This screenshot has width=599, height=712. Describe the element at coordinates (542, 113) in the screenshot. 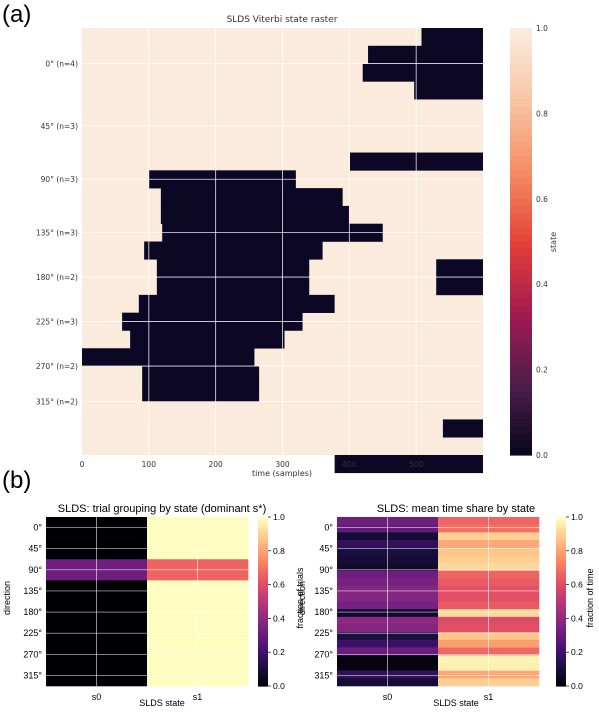

I see `raster-colorbar-tick: 0.8` at that location.